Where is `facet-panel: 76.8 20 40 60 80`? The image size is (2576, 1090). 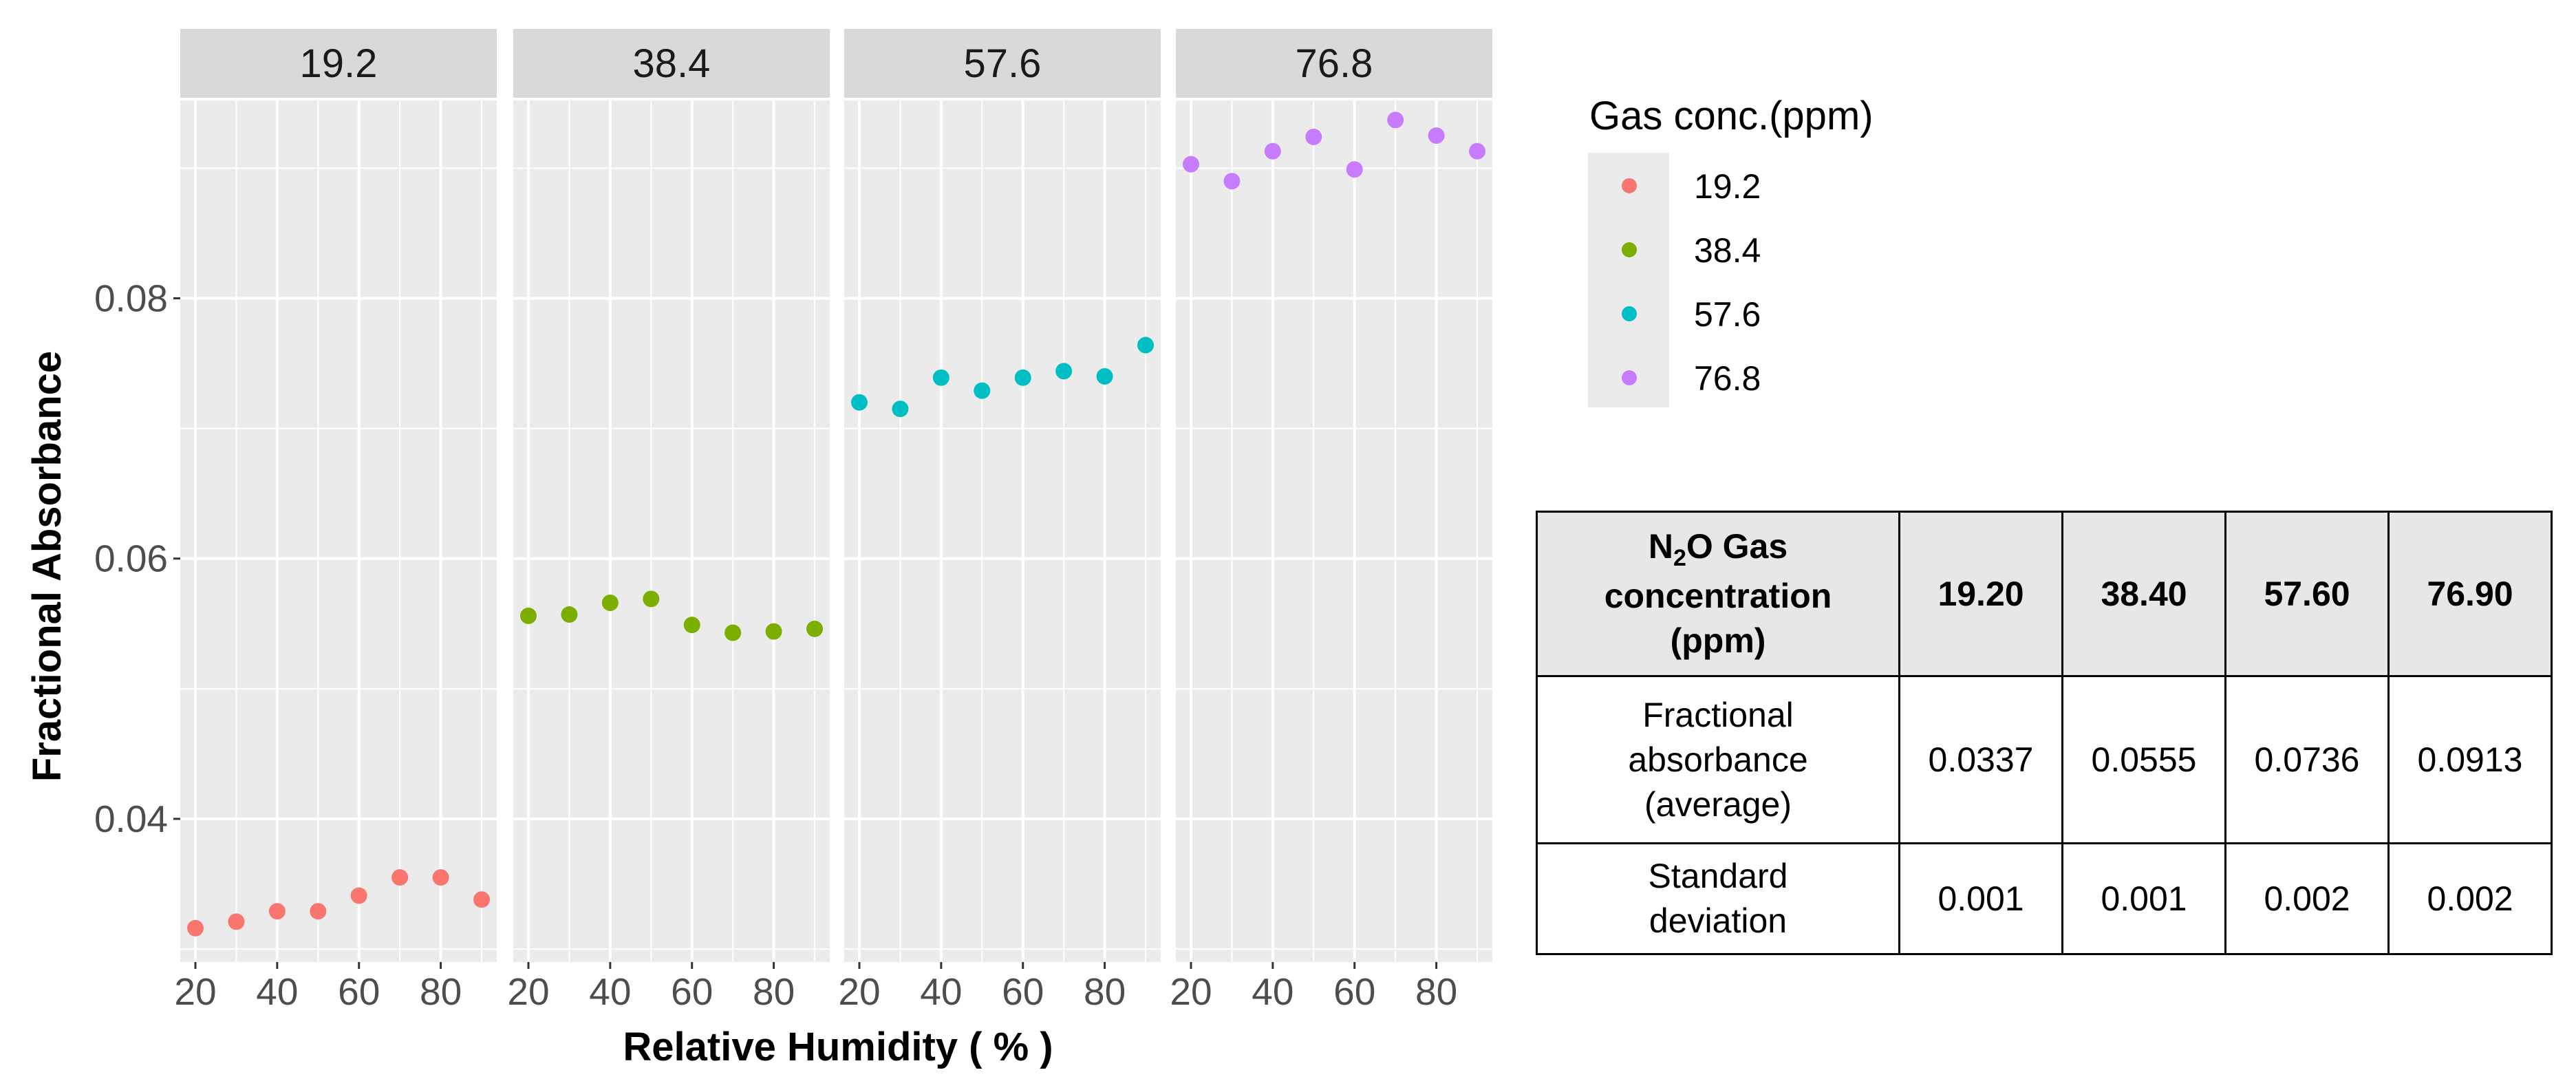
facet-panel: 76.8 20 40 60 80 is located at coordinates (1331, 521).